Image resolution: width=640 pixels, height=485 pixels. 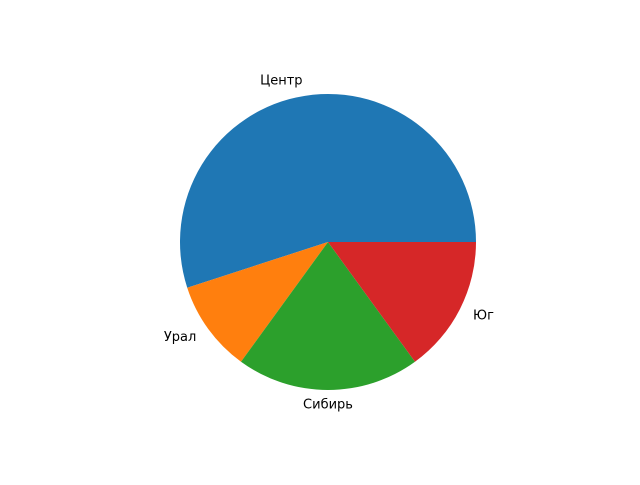 I want to click on slice-label-3: Юг, so click(x=483, y=315).